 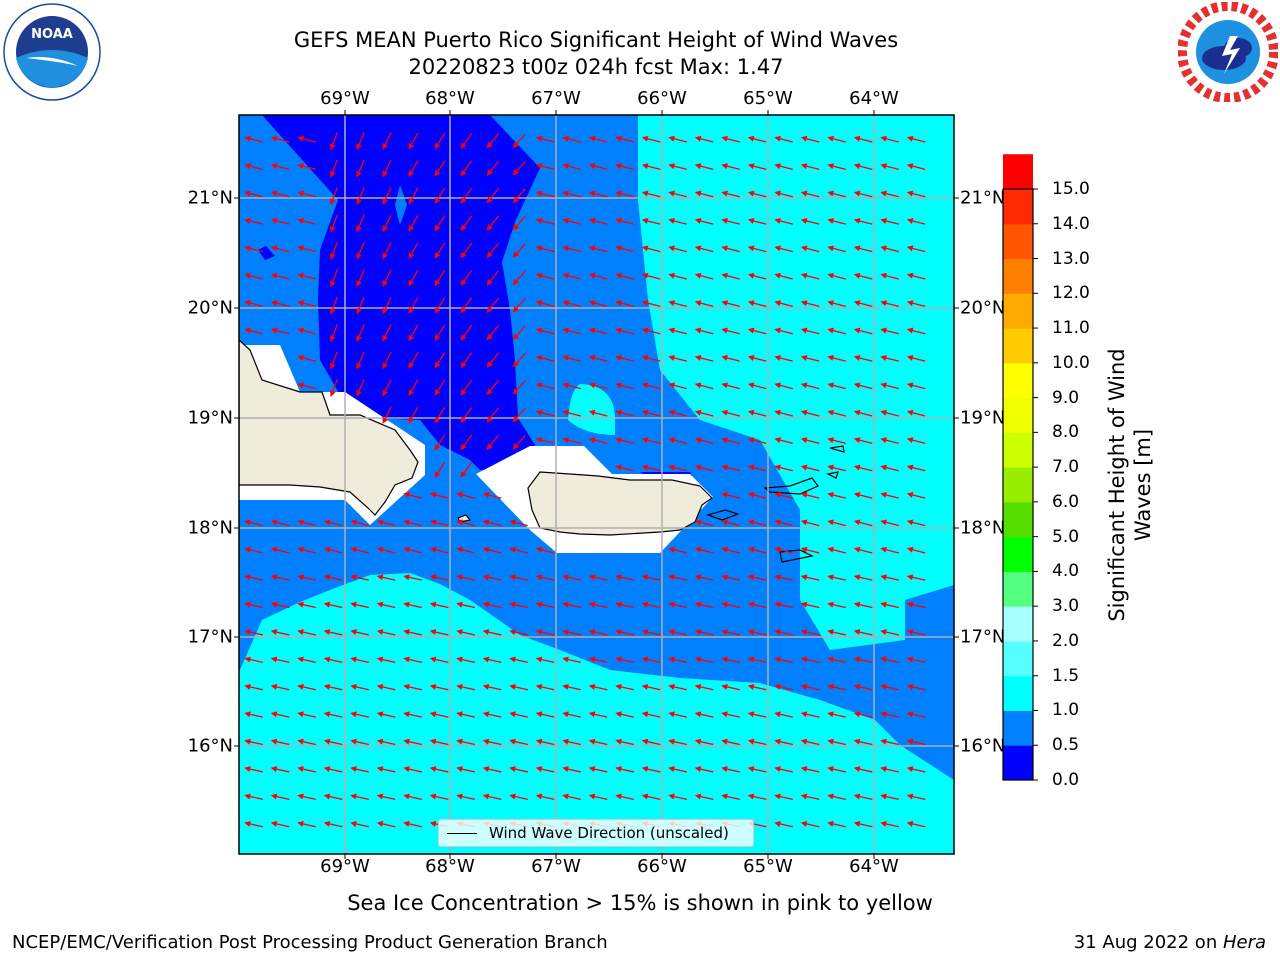 I want to click on colorbar-segment-15.0, so click(x=1018, y=172).